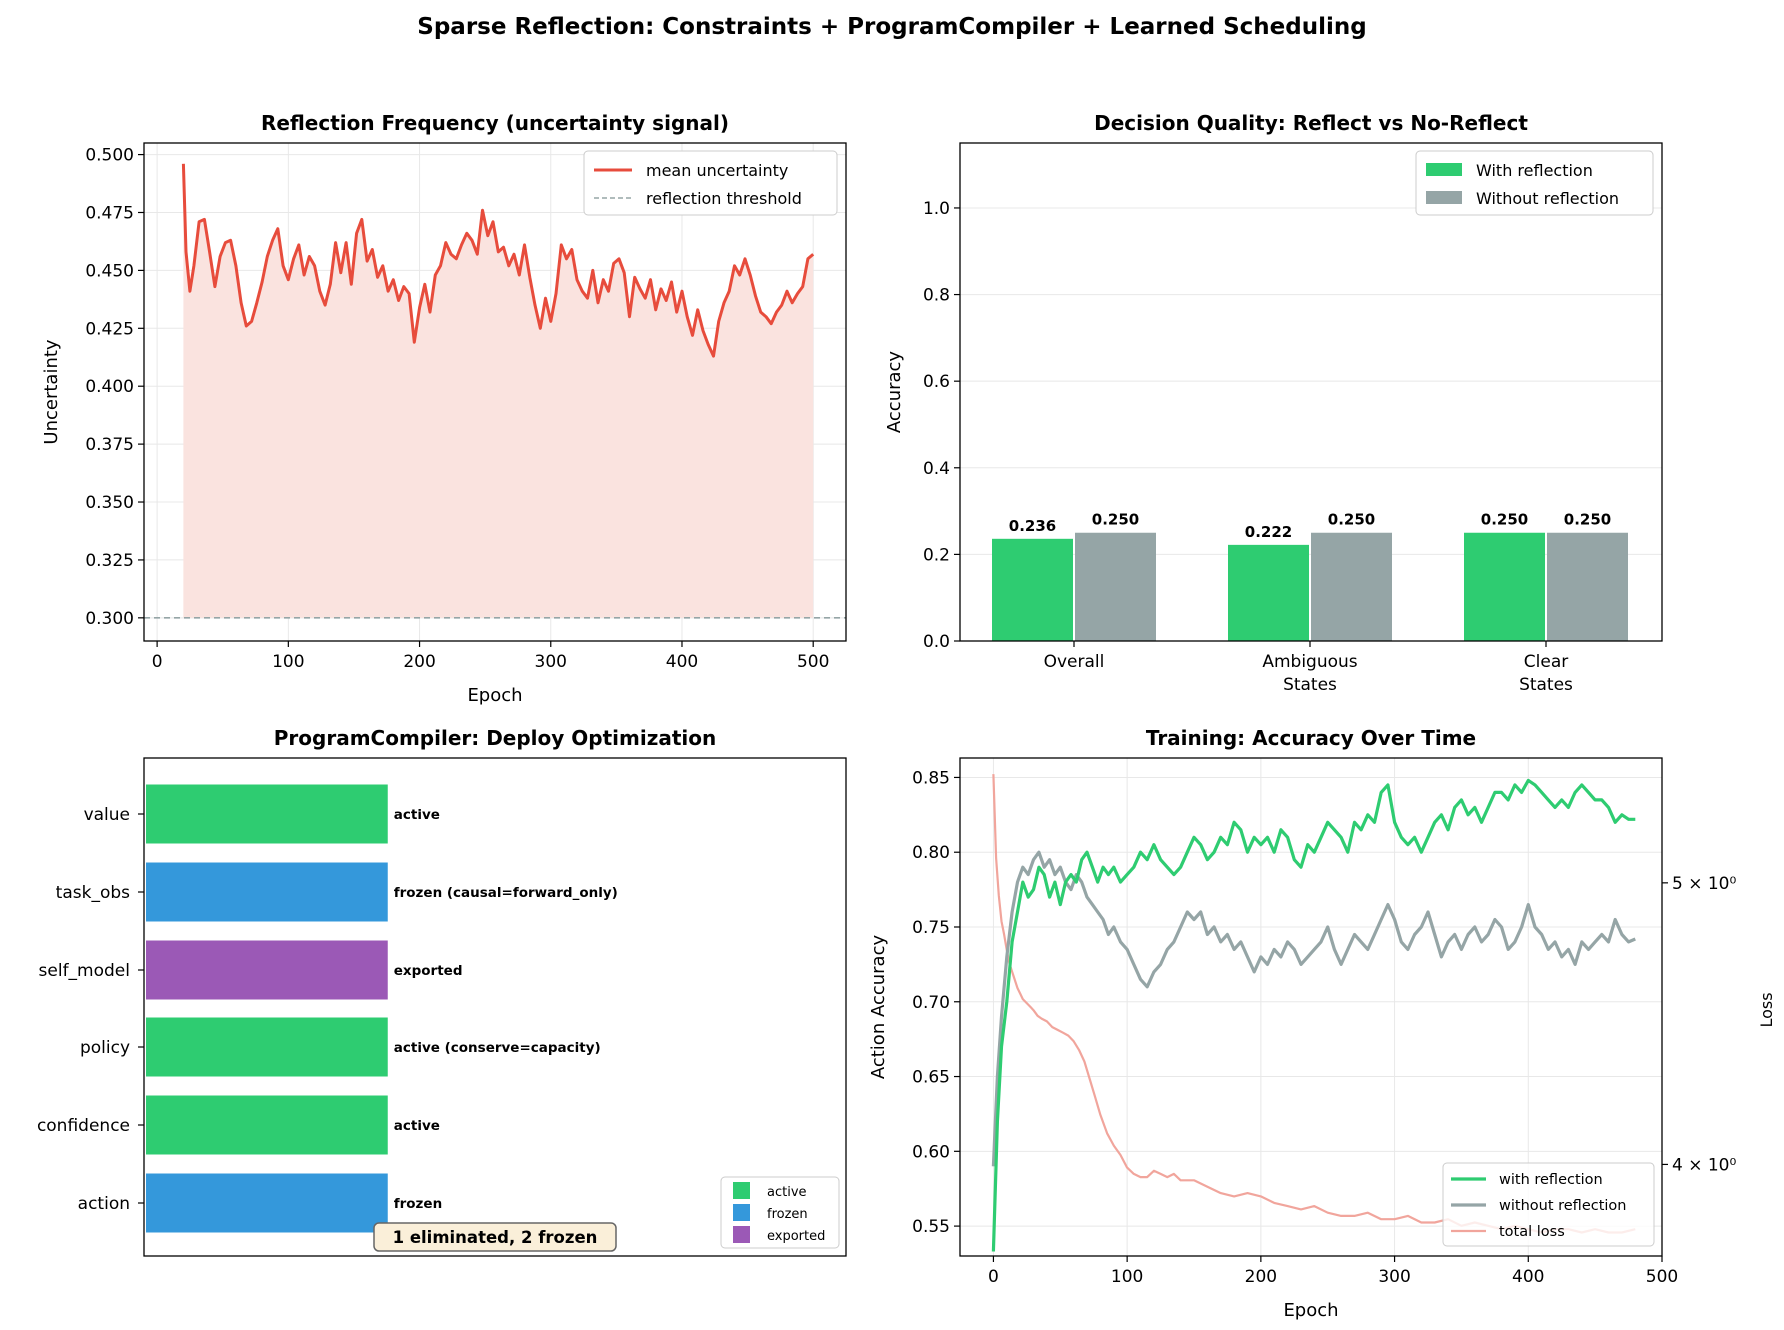  Describe the element at coordinates (931, 1227) in the screenshot. I see `y-tick-label: 0.55` at that location.